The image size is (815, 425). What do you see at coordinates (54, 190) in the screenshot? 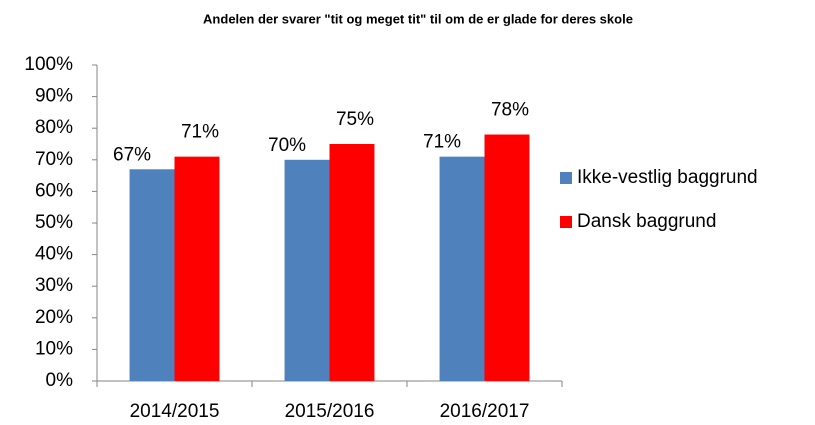
I see `y-tick-label: 60%` at bounding box center [54, 190].